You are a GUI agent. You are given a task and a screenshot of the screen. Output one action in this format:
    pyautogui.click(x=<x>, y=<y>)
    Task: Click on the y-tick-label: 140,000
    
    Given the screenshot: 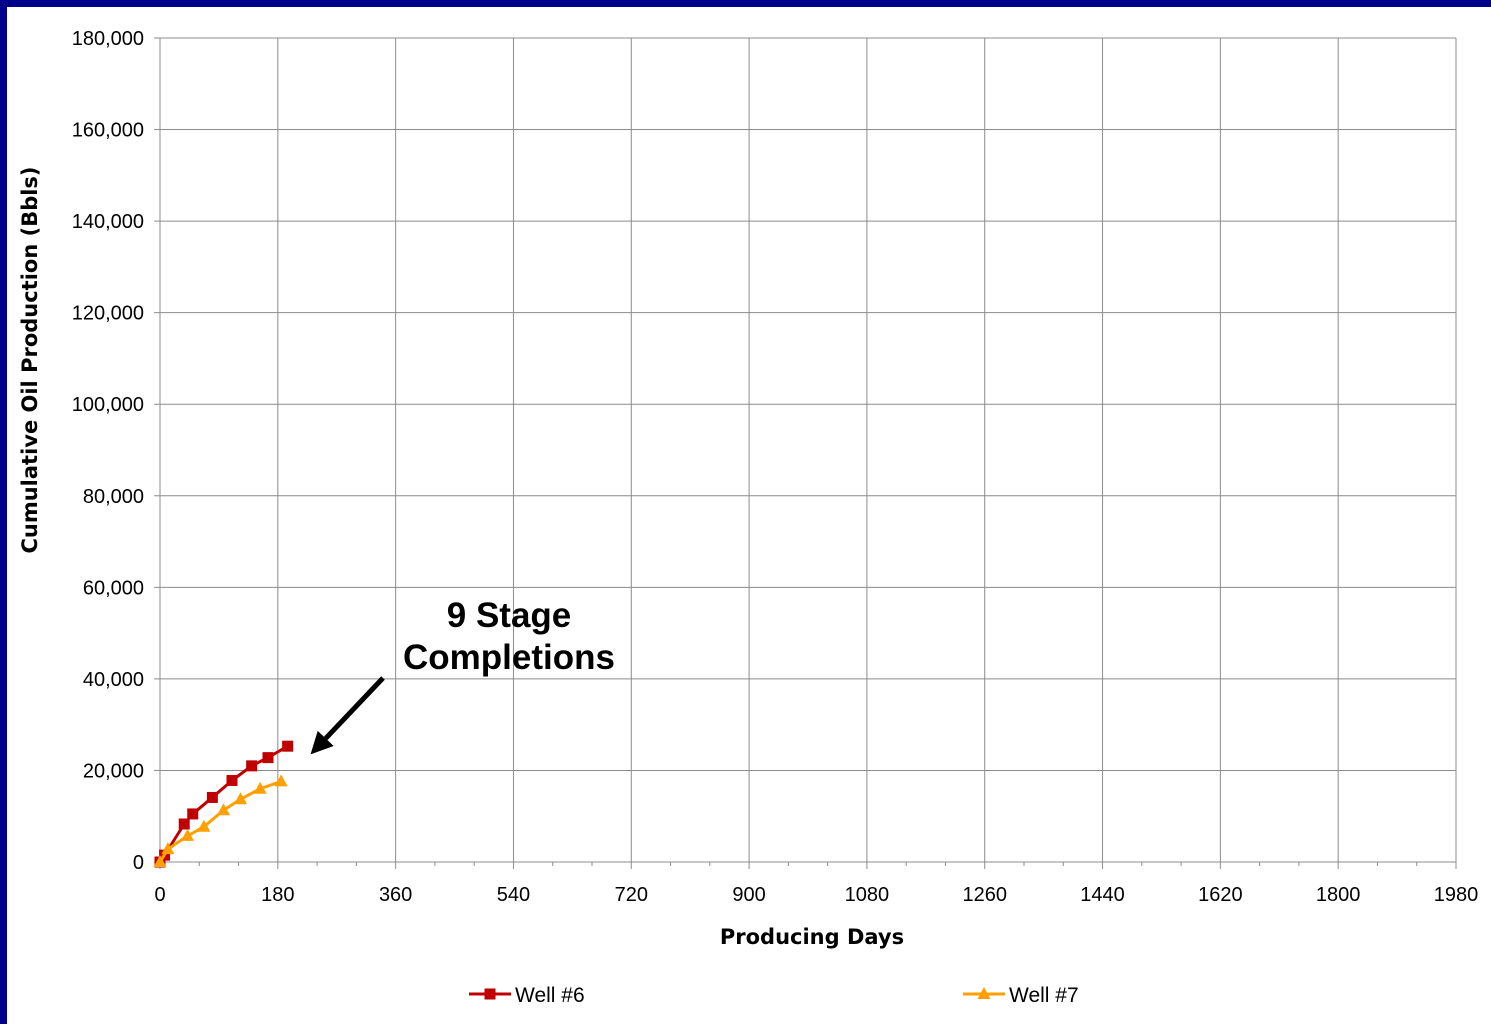 What is the action you would take?
    pyautogui.click(x=108, y=222)
    